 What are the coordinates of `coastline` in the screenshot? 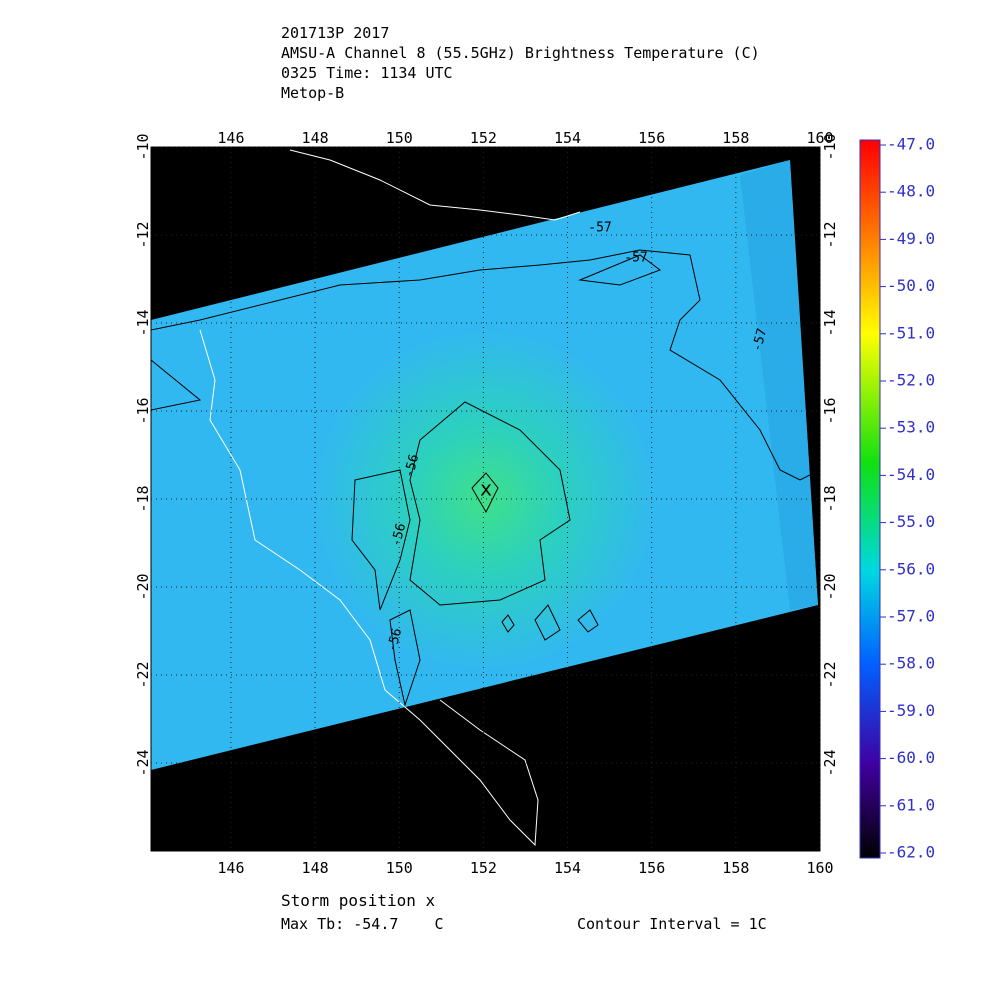 It's located at (435, 185).